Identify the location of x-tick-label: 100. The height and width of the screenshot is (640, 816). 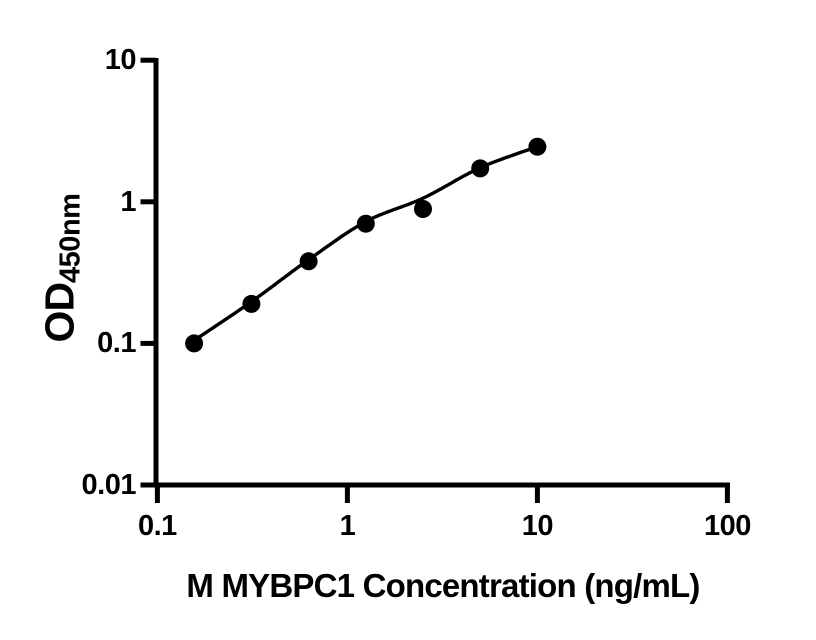
(727, 526).